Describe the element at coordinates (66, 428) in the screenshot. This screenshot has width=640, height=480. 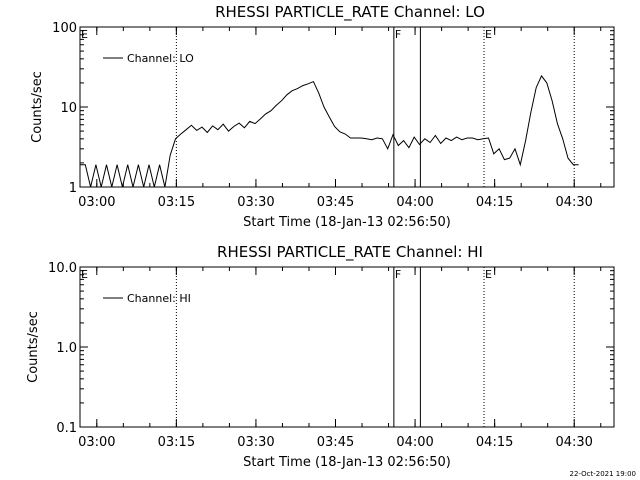
I see `y-tick-label: 0.1` at that location.